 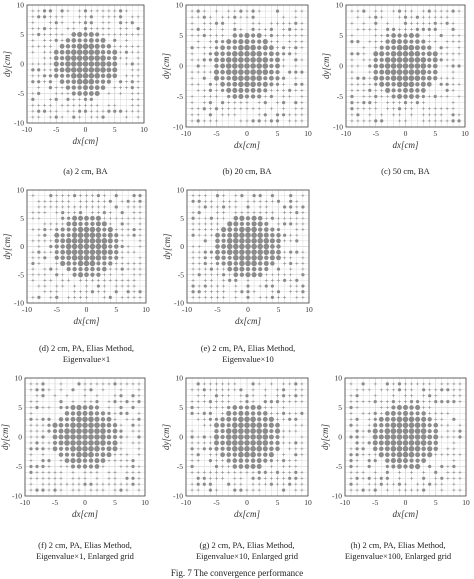 What do you see at coordinates (86, 129) in the screenshot?
I see `x-tick-label: 0` at bounding box center [86, 129].